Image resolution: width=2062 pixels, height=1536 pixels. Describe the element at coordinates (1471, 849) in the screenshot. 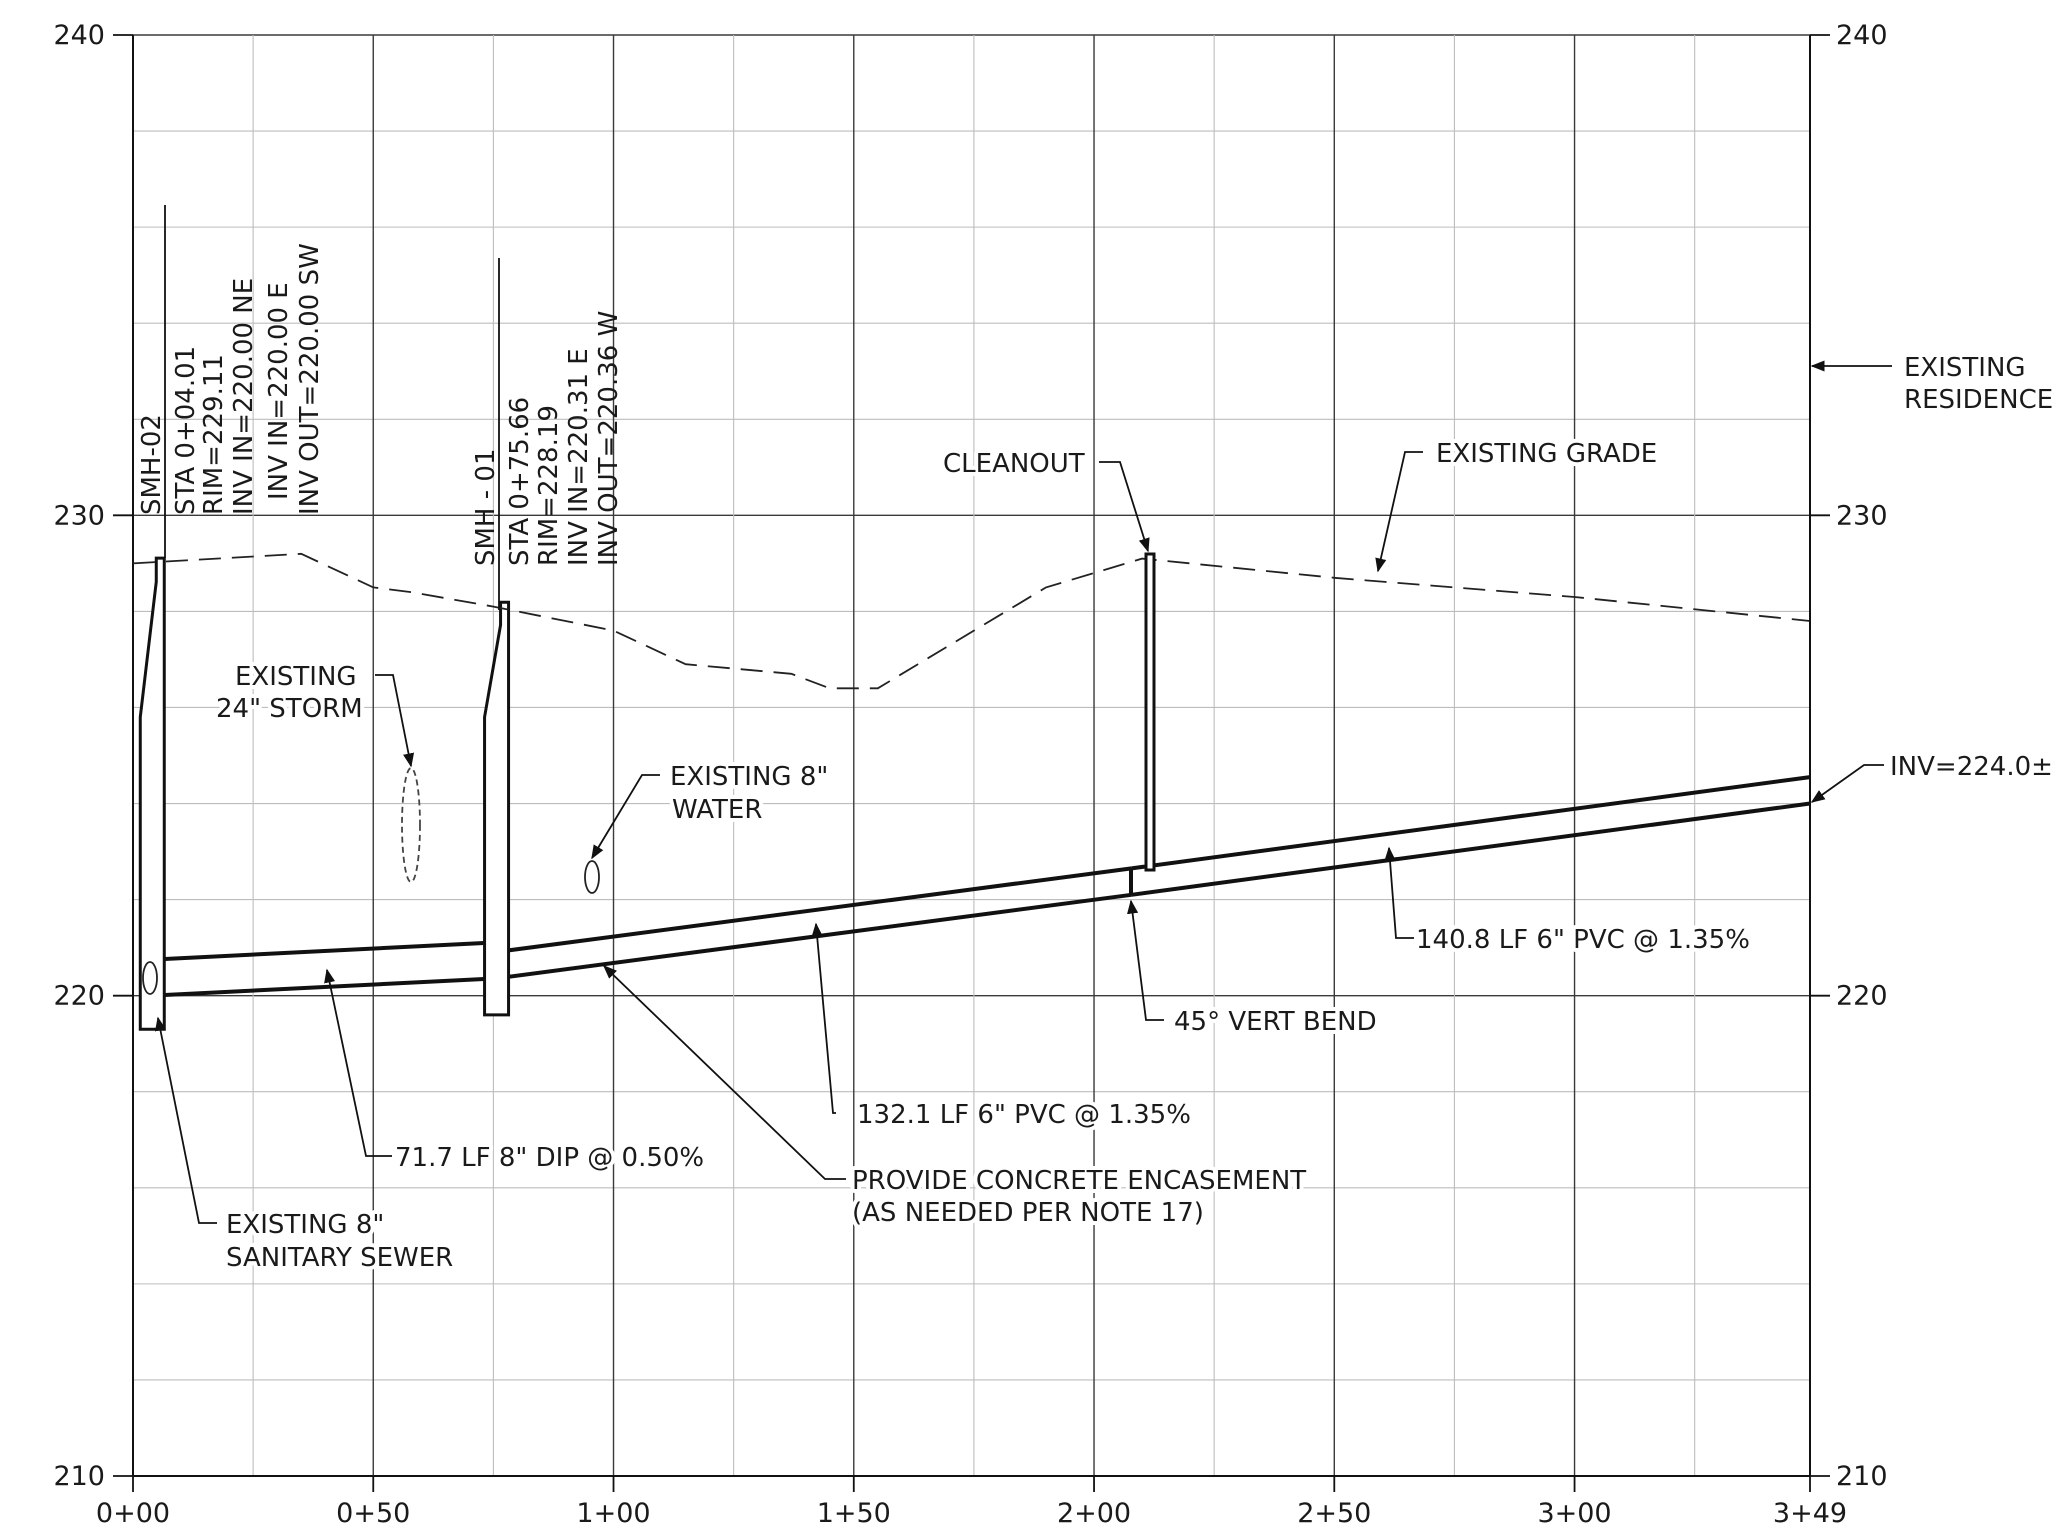

I see `pipe-3-invert` at that location.